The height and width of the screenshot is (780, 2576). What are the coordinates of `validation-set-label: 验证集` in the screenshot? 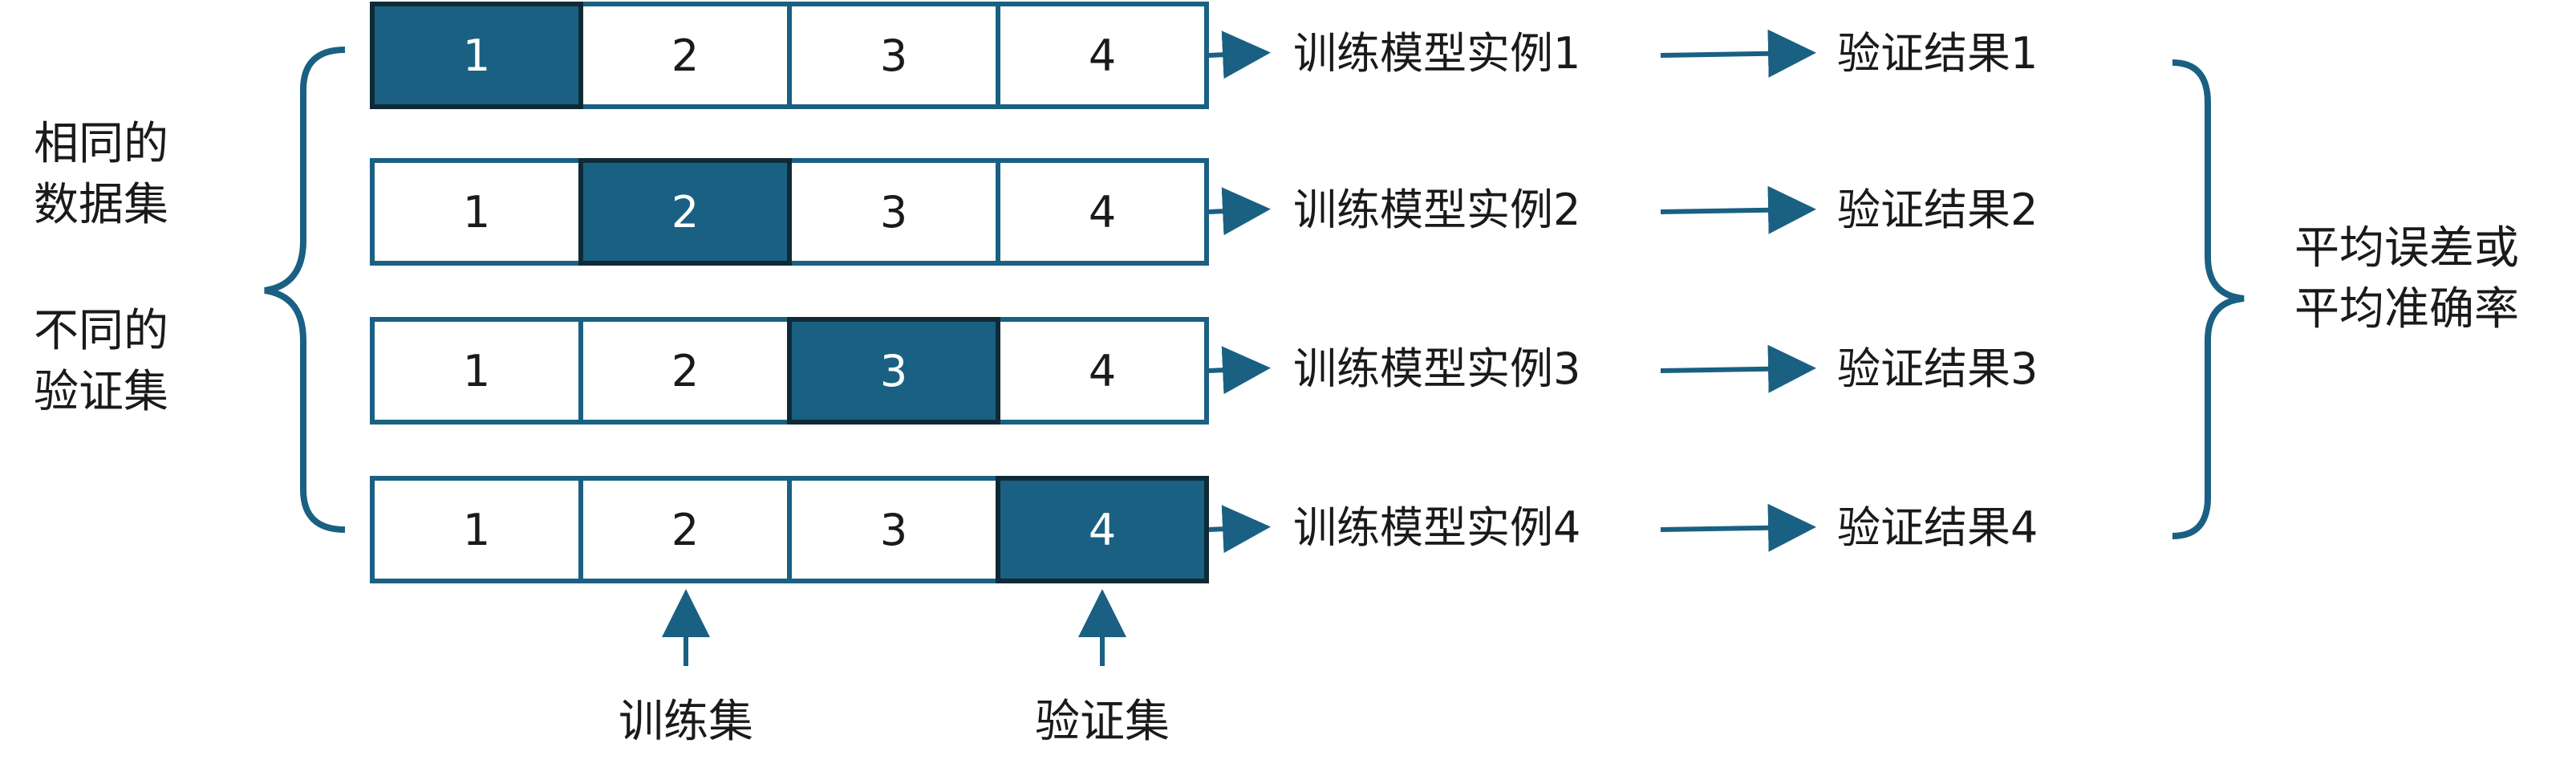 It's located at (1102, 722).